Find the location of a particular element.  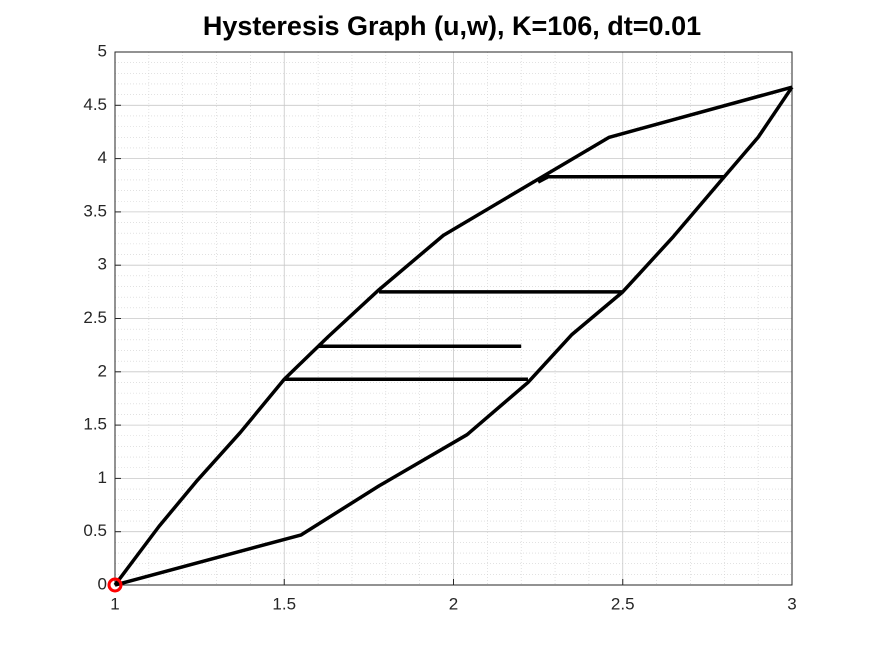

y-tick-label: 2.5 is located at coordinates (95, 317).